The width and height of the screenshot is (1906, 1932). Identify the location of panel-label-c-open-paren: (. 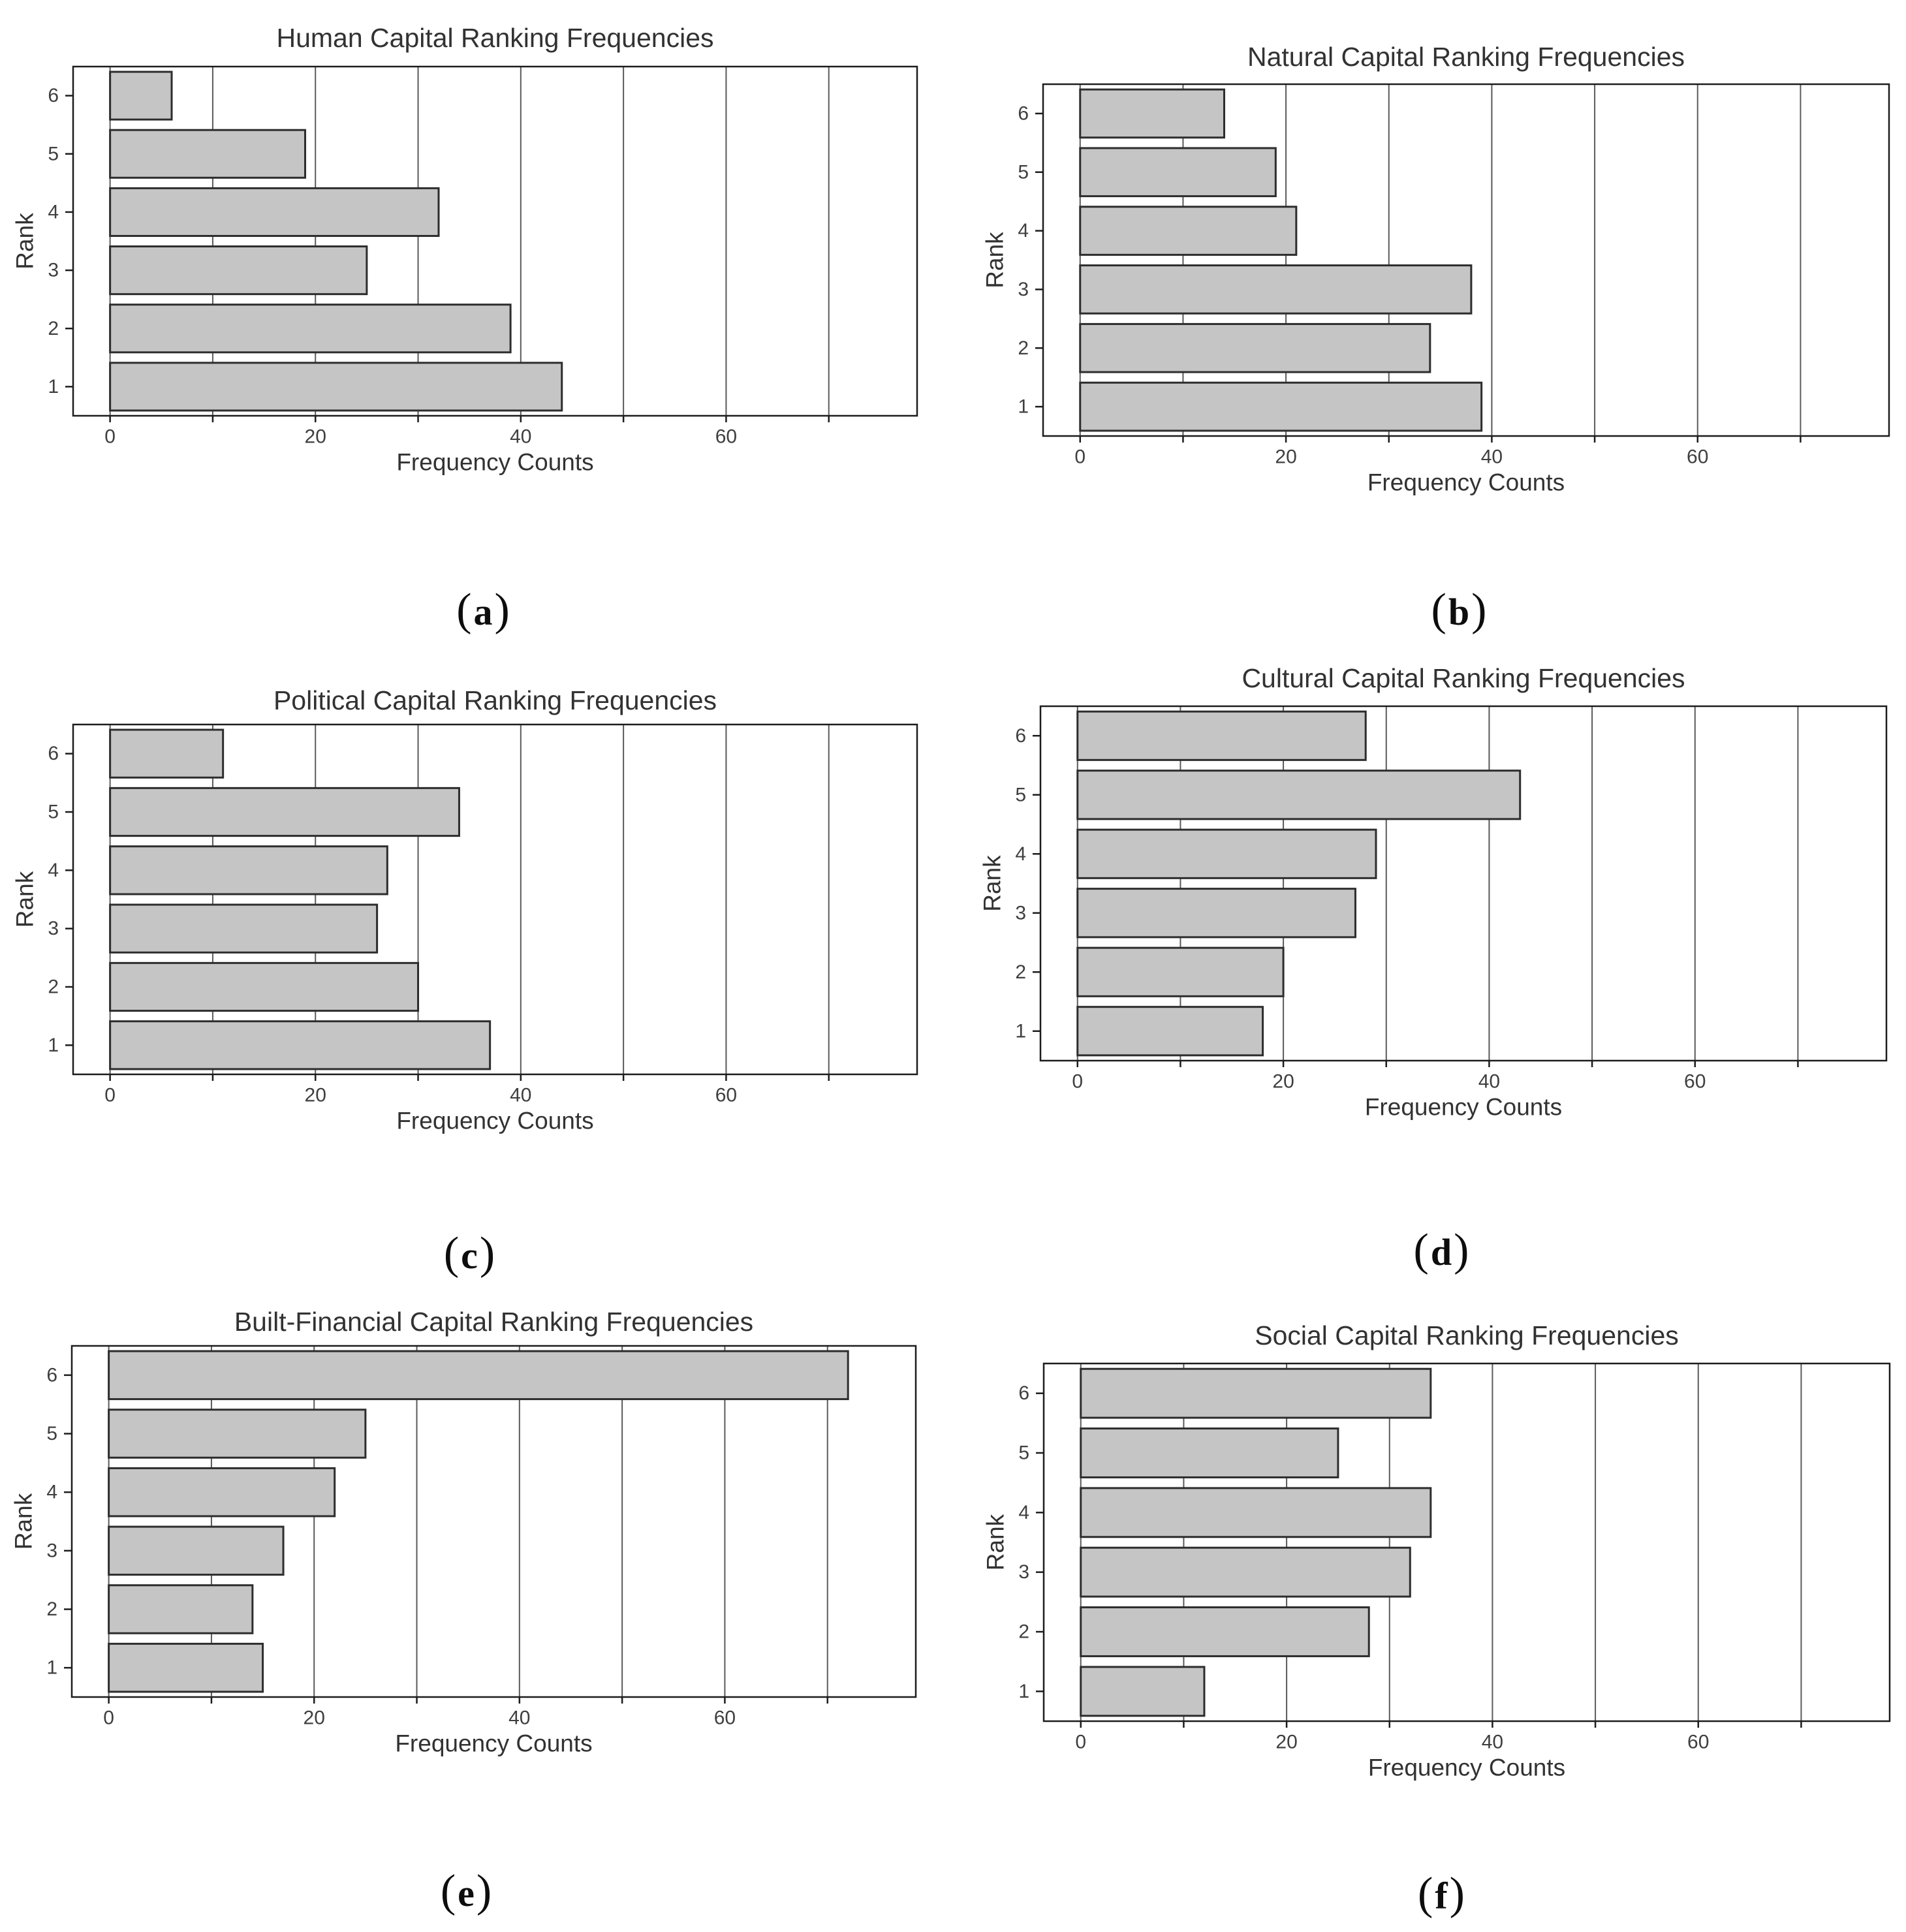
(451, 1253).